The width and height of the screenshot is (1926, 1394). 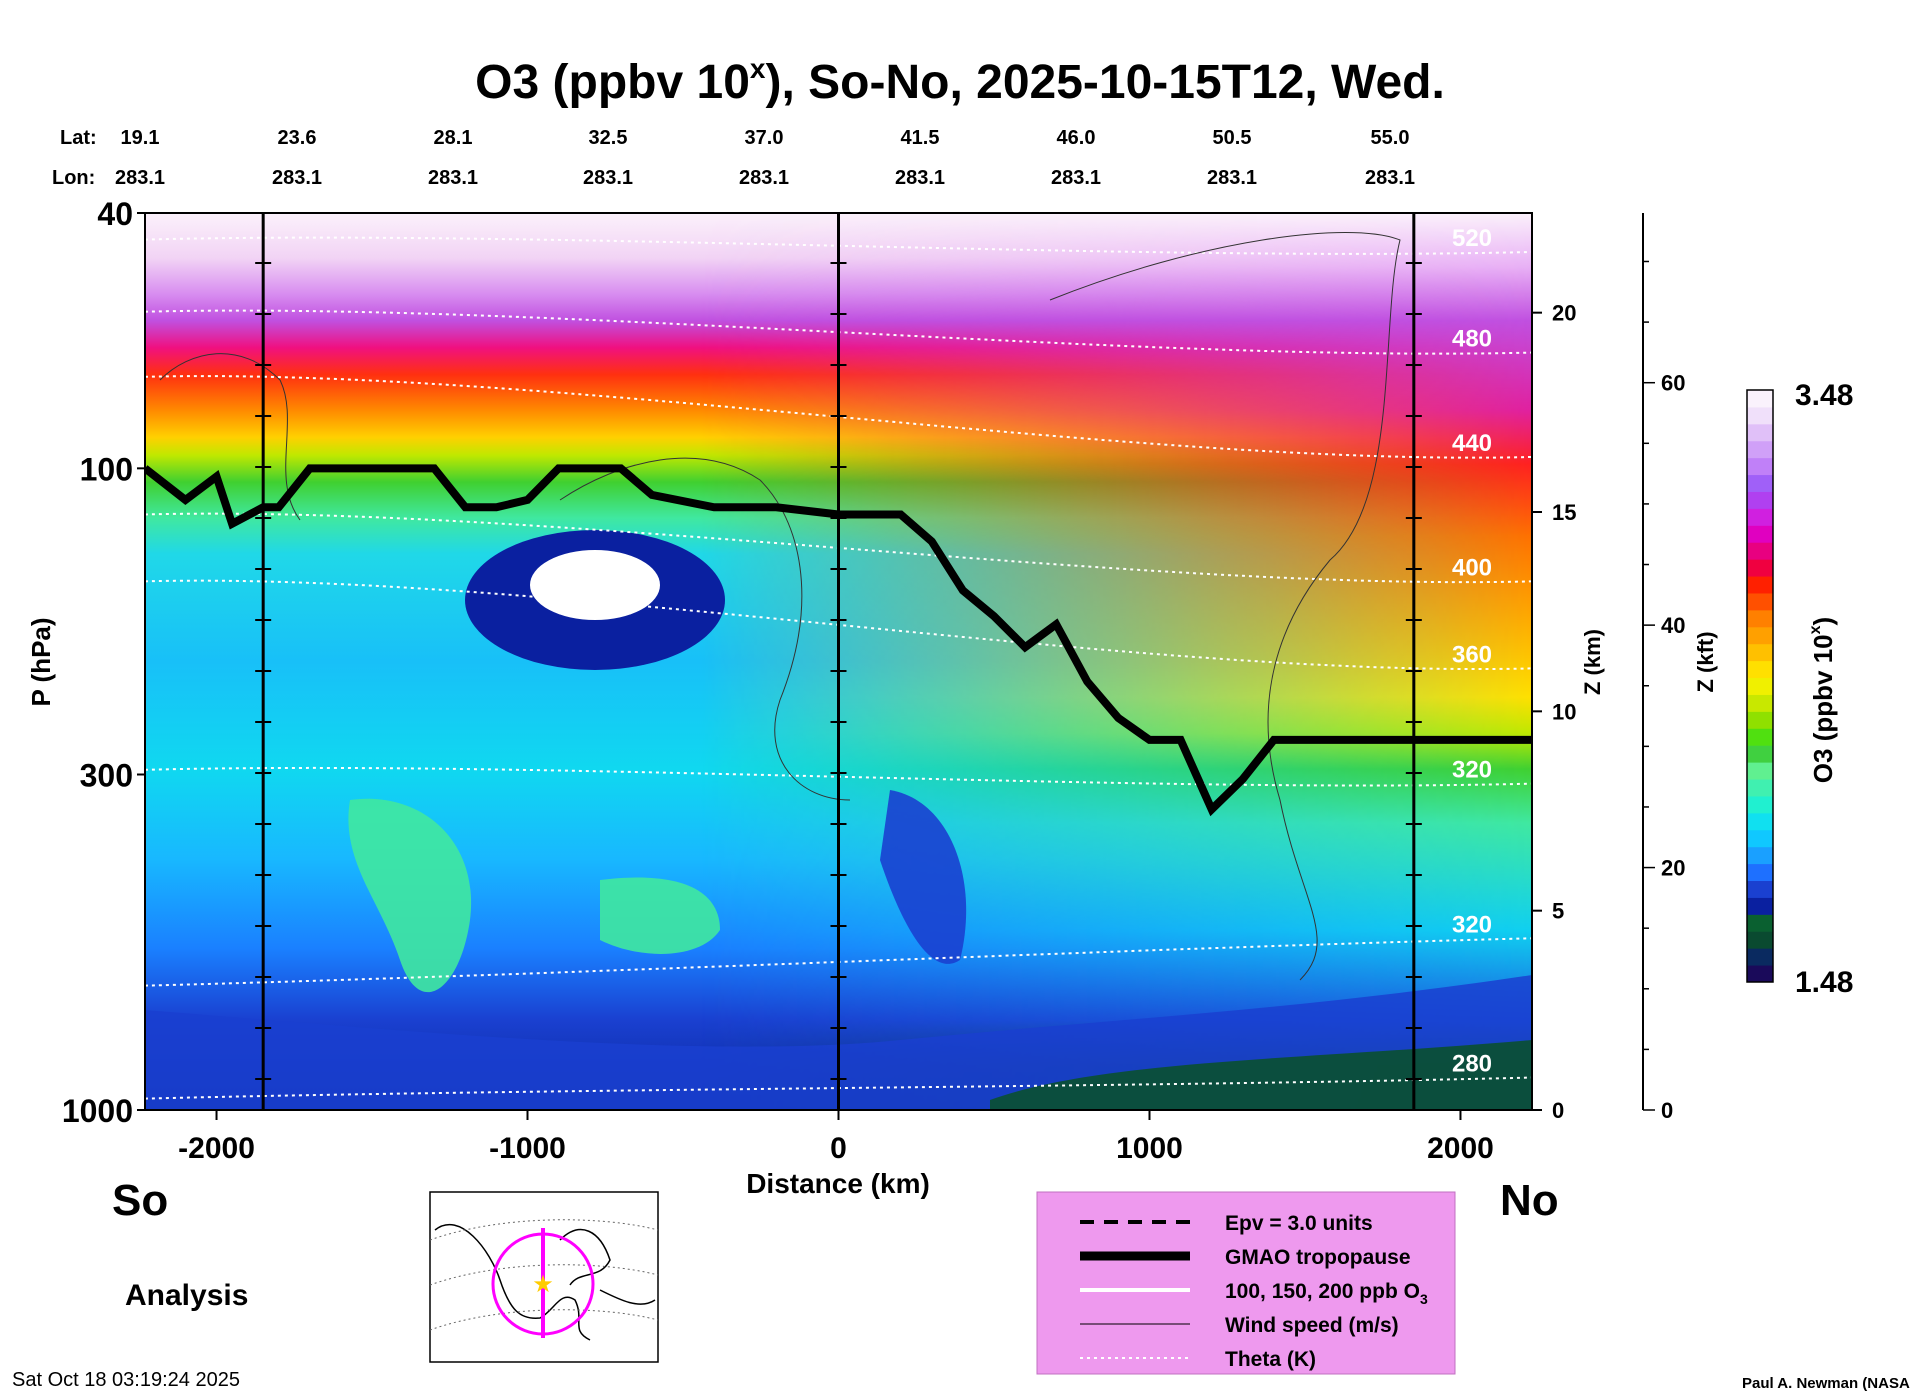 What do you see at coordinates (1824, 982) in the screenshot?
I see `colorbar-min-label: 1.48` at bounding box center [1824, 982].